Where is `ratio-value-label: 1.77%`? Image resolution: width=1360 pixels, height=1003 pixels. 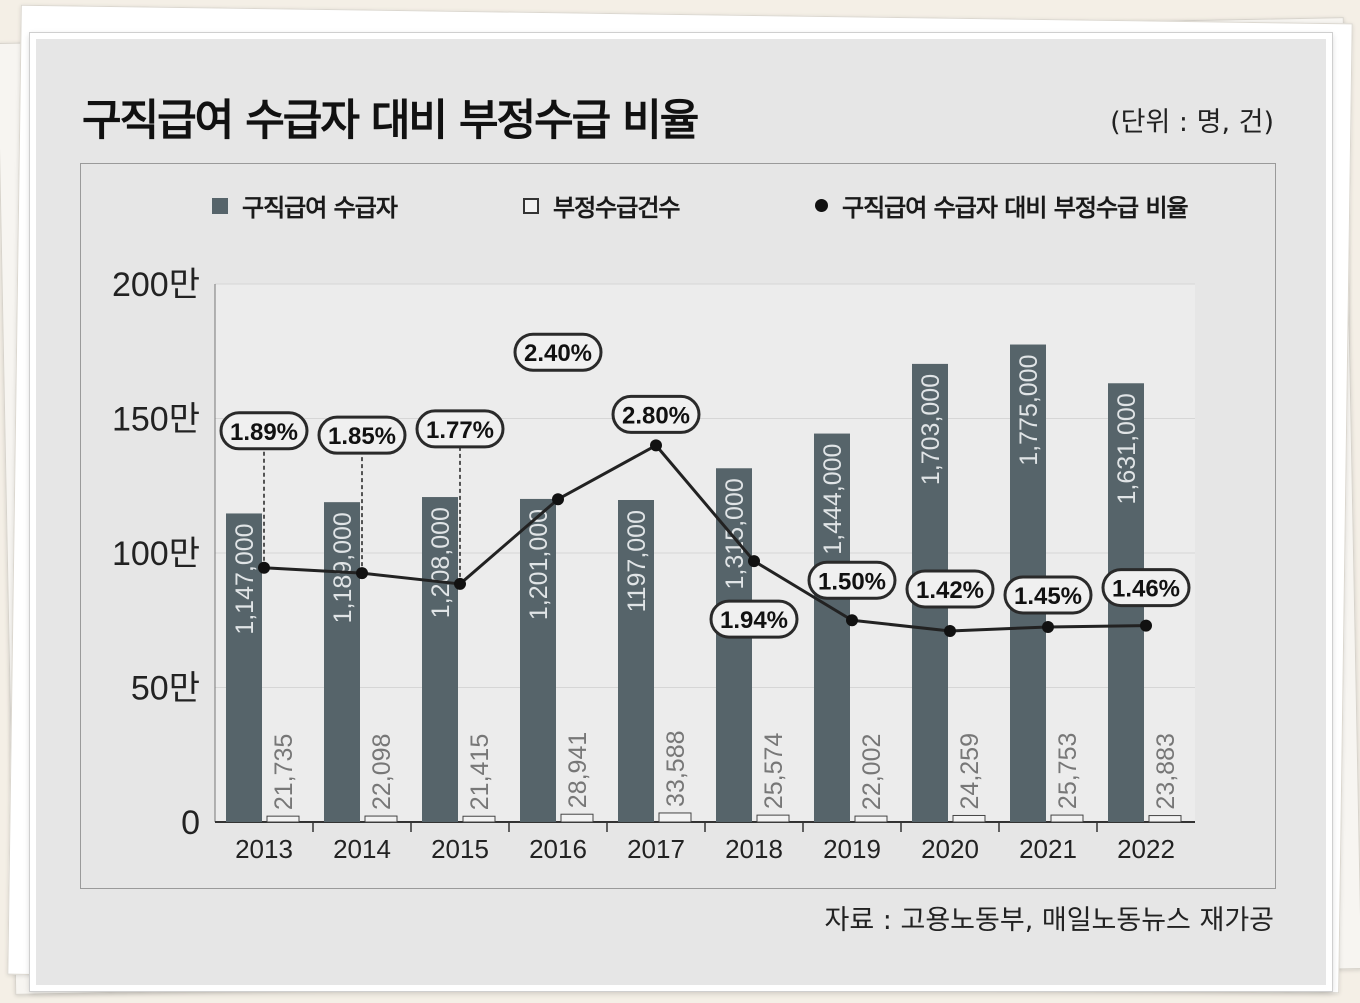
ratio-value-label: 1.77% is located at coordinates (460, 430).